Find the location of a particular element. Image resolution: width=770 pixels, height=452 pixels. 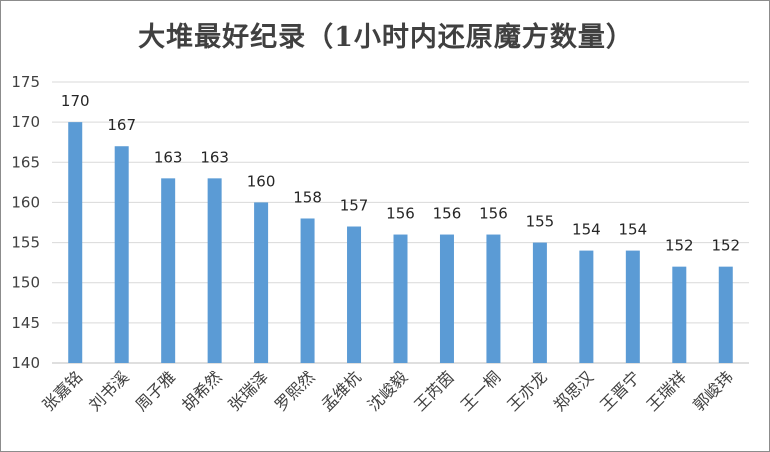

y-axis-ticks: 140 145 150 155 160 165 170 175 is located at coordinates (25, 222).